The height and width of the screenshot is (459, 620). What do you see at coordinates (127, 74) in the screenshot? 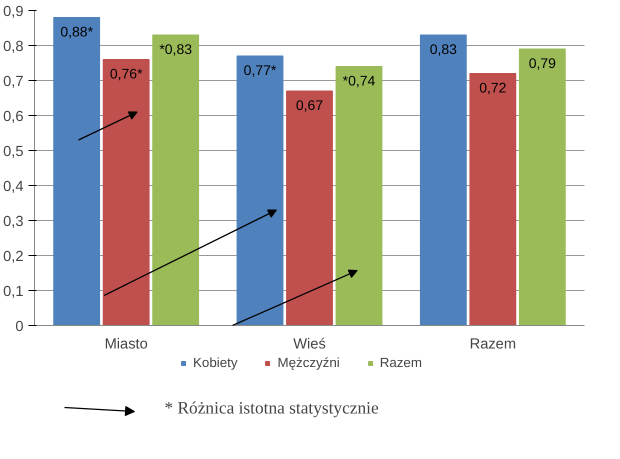
I see `data-label: 0,76*` at bounding box center [127, 74].